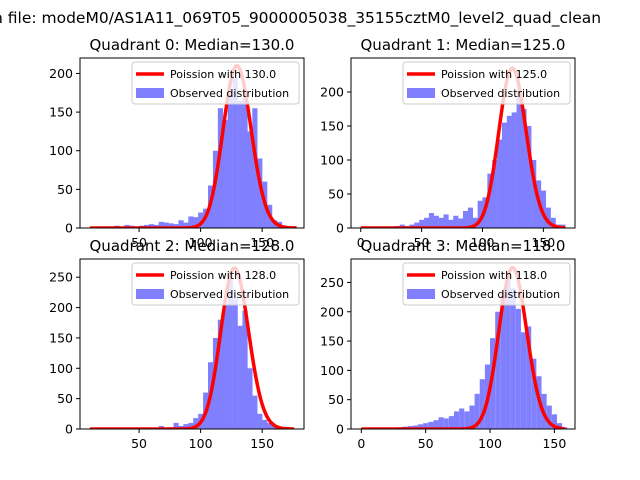  What do you see at coordinates (554, 443) in the screenshot?
I see `x-tick-label: 150` at bounding box center [554, 443].